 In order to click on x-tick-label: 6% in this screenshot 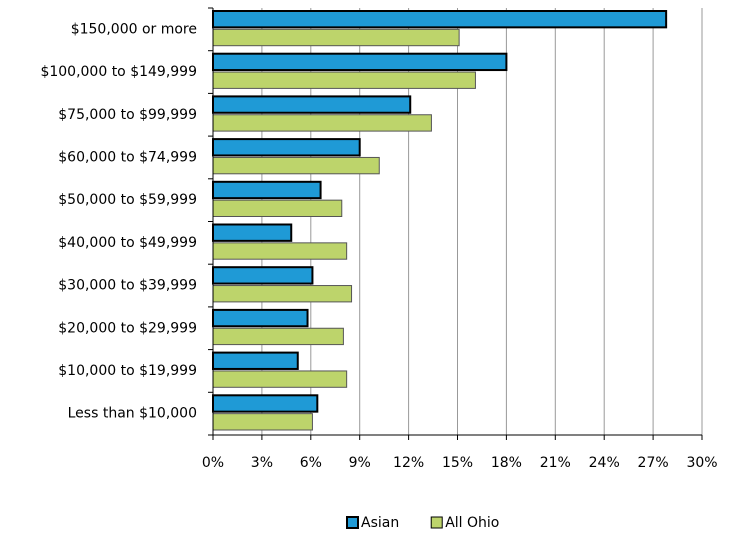, I will do `click(311, 463)`.